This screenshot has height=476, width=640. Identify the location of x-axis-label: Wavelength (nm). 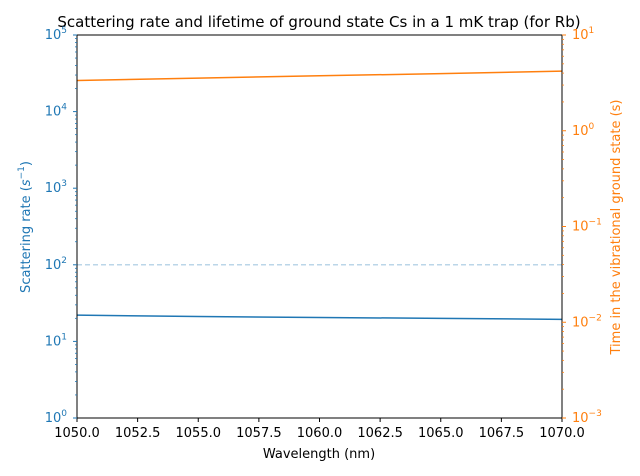
(319, 454).